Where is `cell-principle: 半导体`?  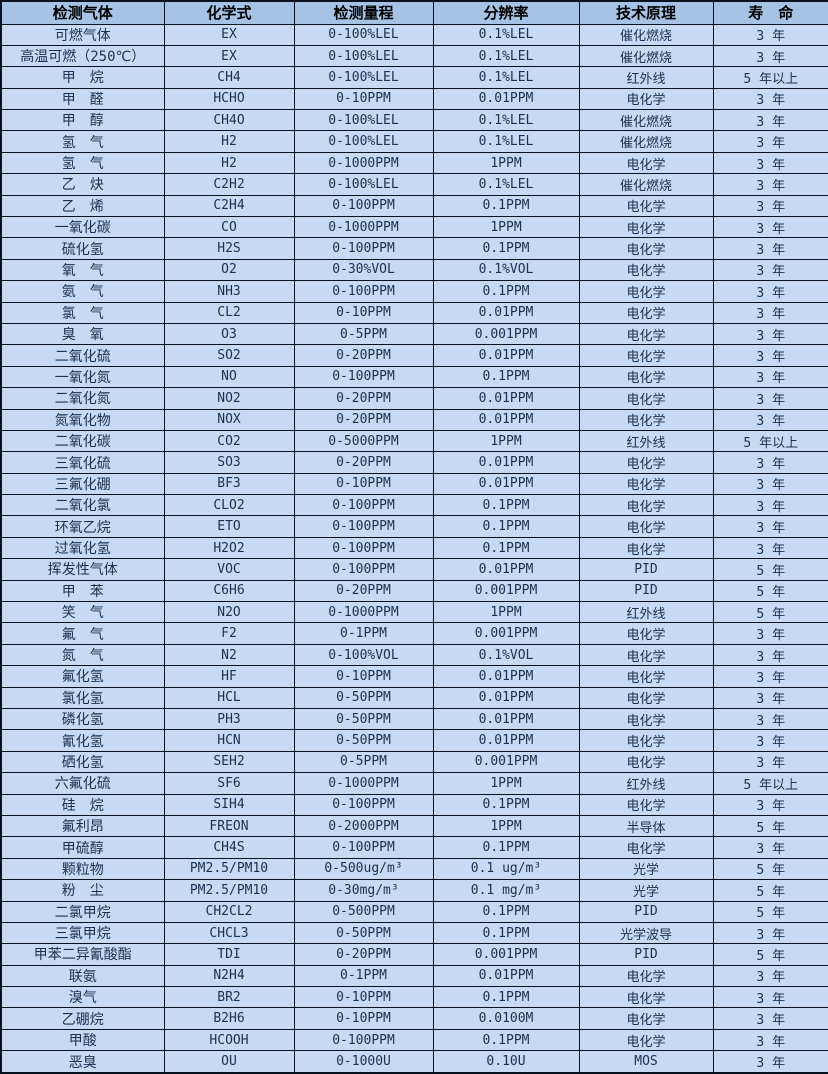
cell-principle: 半导体 is located at coordinates (646, 826).